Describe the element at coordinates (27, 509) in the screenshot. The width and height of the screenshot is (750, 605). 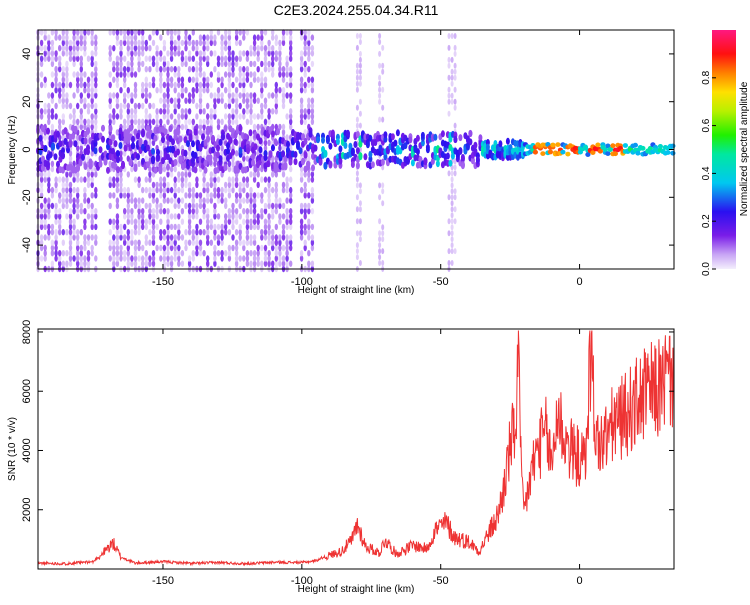
I see `y-tick-label: 2000` at that location.